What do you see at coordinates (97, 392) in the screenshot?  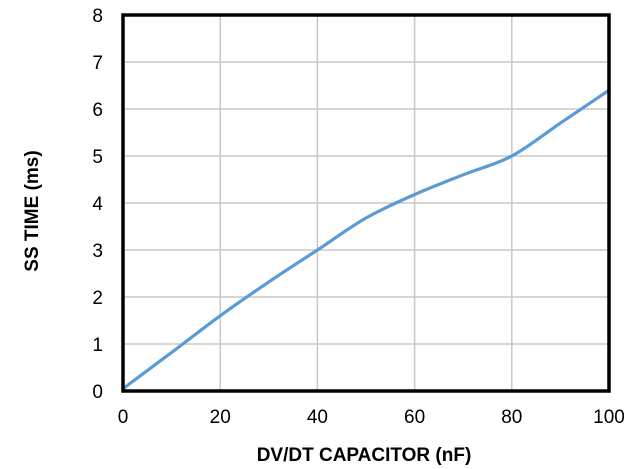 I see `y-tick-label: 0` at bounding box center [97, 392].